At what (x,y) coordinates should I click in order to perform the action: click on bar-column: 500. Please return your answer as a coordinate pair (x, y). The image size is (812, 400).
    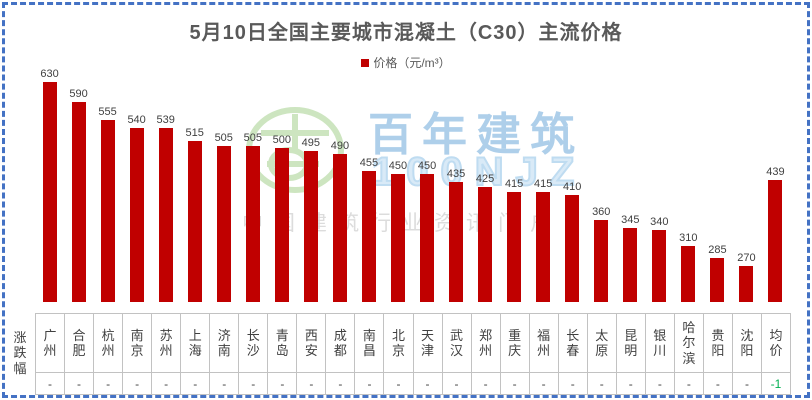
    Looking at the image, I should click on (281, 183).